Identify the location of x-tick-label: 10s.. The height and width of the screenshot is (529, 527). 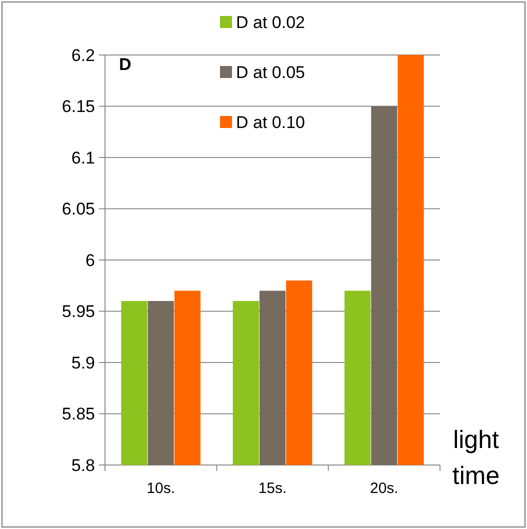
(161, 488).